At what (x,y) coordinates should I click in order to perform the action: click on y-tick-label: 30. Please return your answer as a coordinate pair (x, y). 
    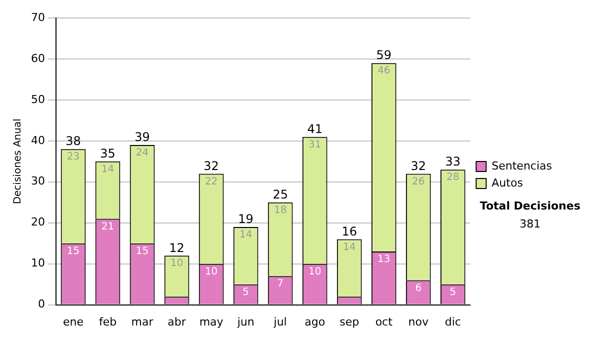
    Looking at the image, I should click on (37, 181).